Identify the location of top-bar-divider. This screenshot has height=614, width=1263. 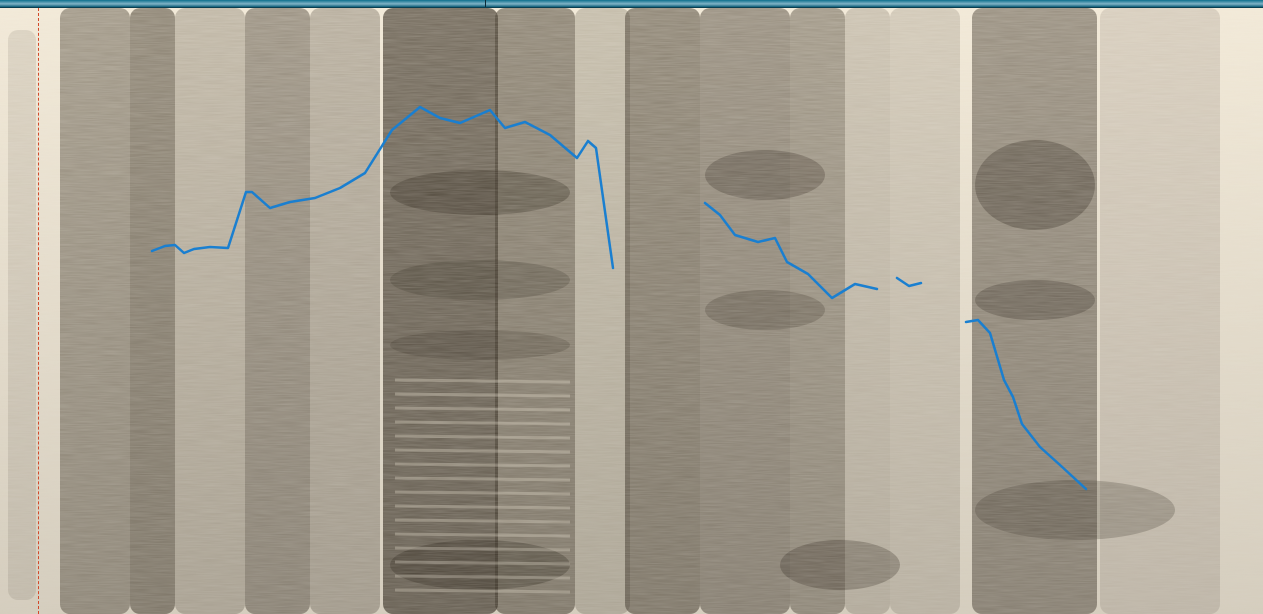
(485, 3).